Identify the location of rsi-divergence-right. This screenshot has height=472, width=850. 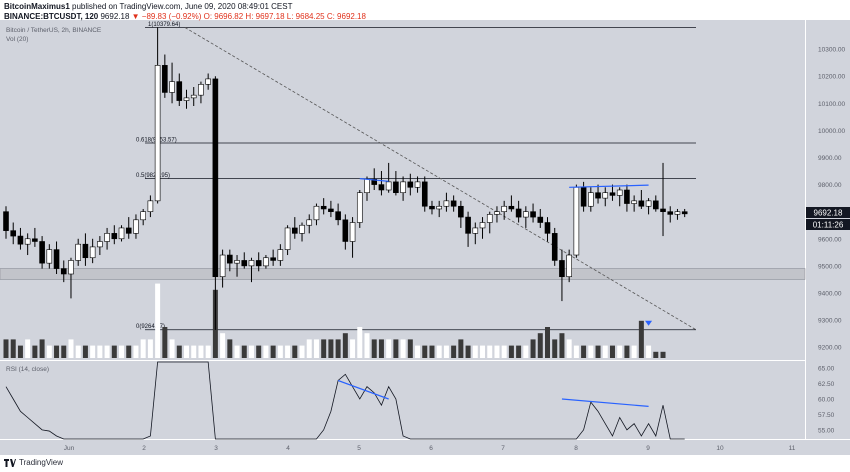
(605, 402).